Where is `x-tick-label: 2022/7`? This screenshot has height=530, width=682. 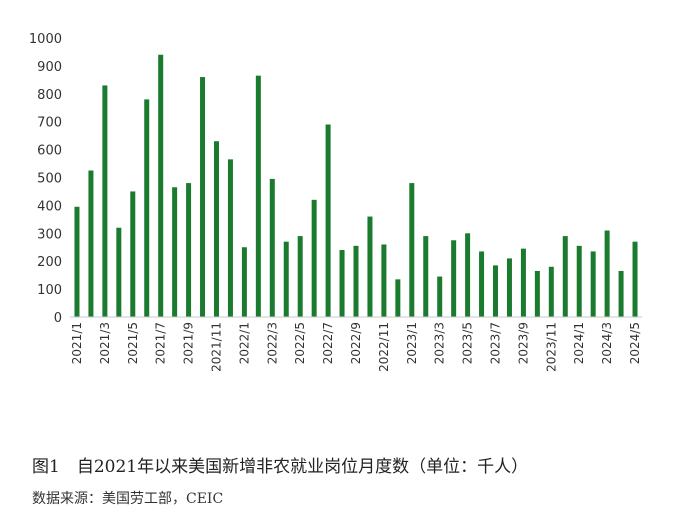
x-tick-label: 2022/7 is located at coordinates (328, 343).